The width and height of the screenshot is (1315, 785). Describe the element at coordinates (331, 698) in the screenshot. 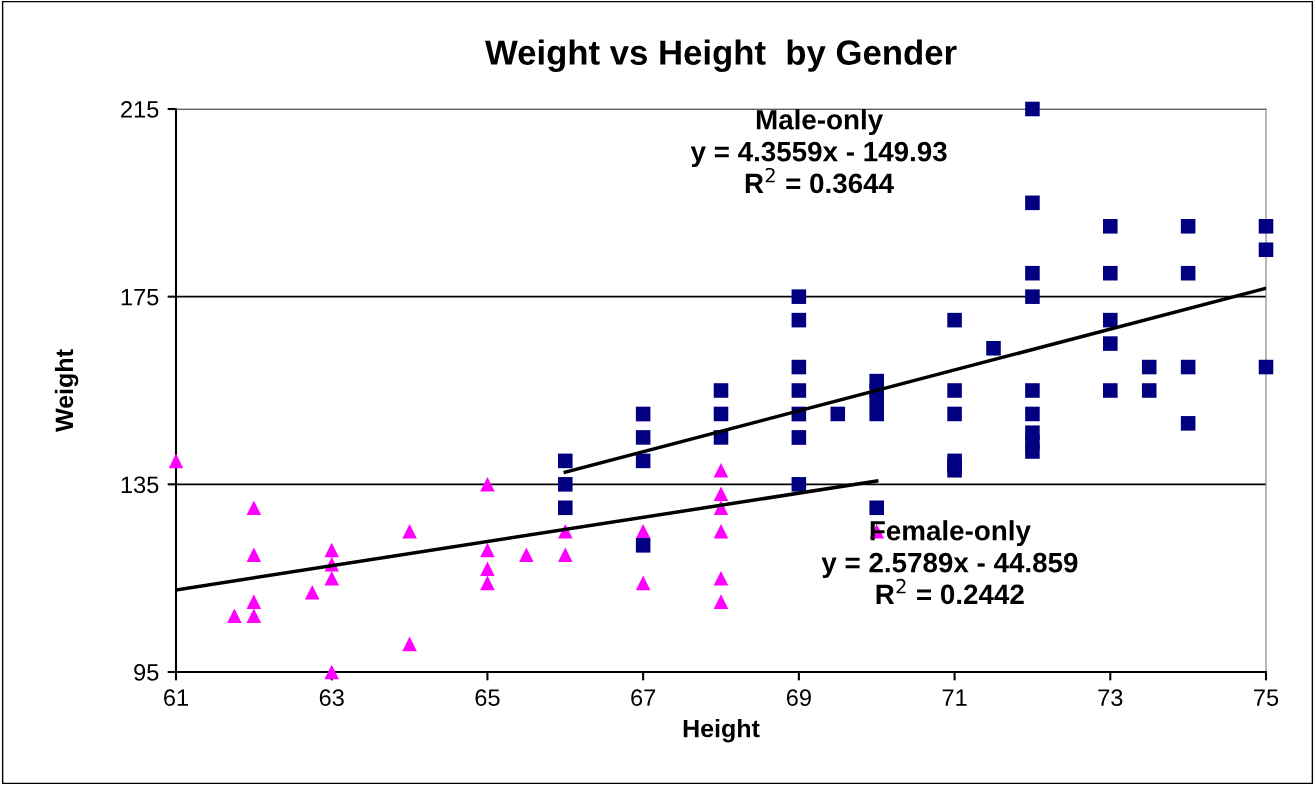

I see `x-tick-label: 63` at that location.